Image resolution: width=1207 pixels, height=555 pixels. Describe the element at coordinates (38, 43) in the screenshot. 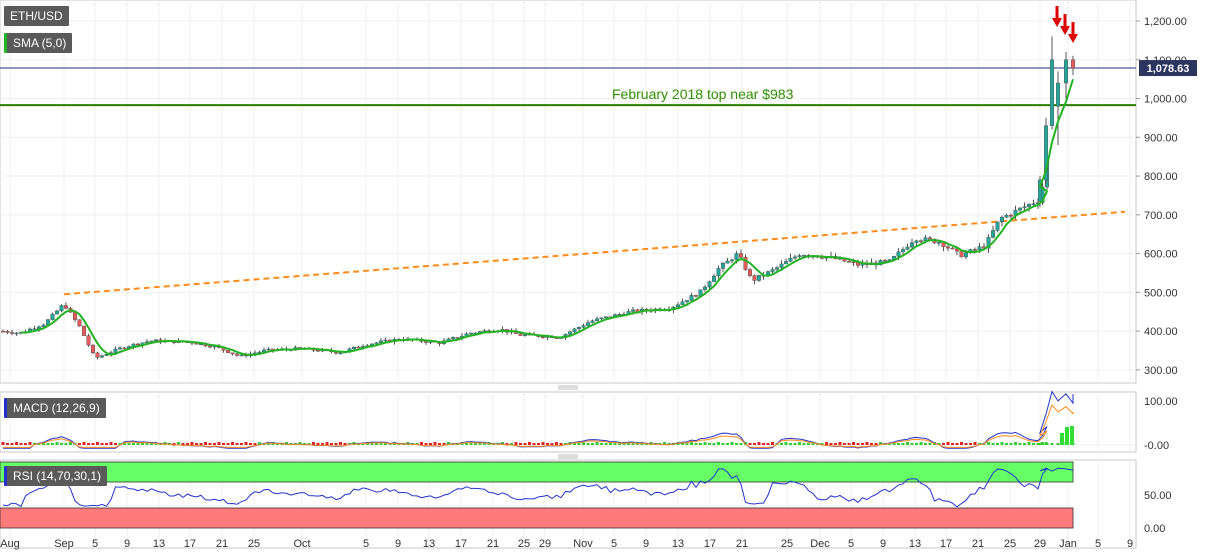

I see `sma-label: SMA (5,0)` at that location.